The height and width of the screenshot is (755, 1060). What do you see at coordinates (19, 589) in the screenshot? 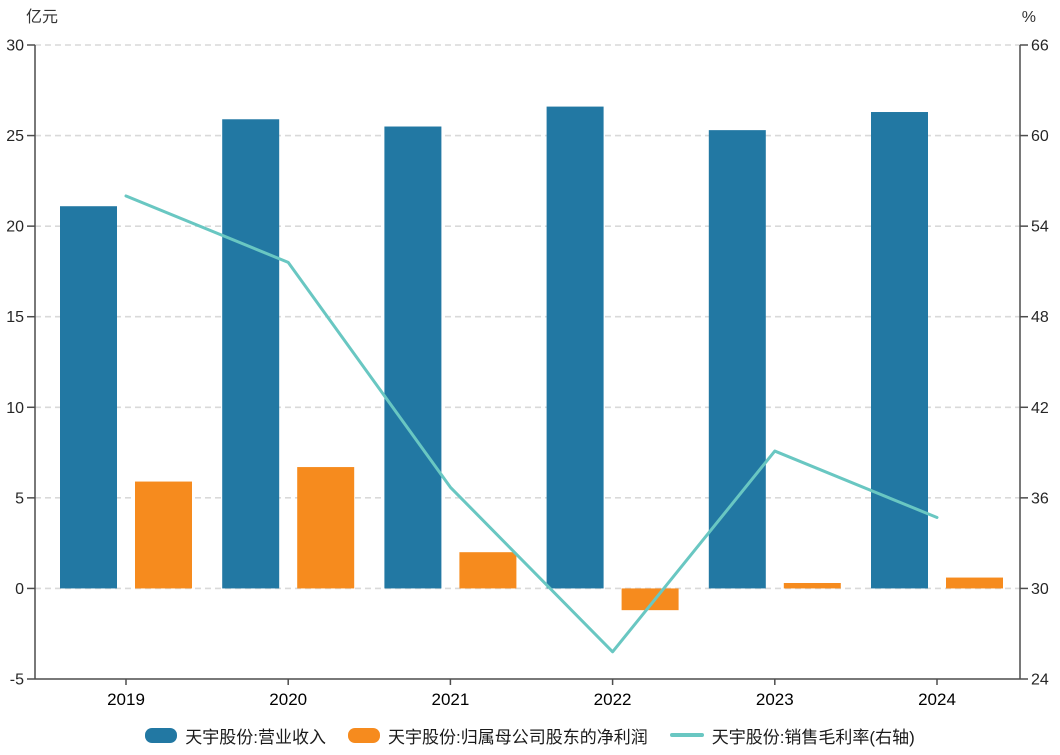
I see `left-axis-tick-label: 0` at bounding box center [19, 589].